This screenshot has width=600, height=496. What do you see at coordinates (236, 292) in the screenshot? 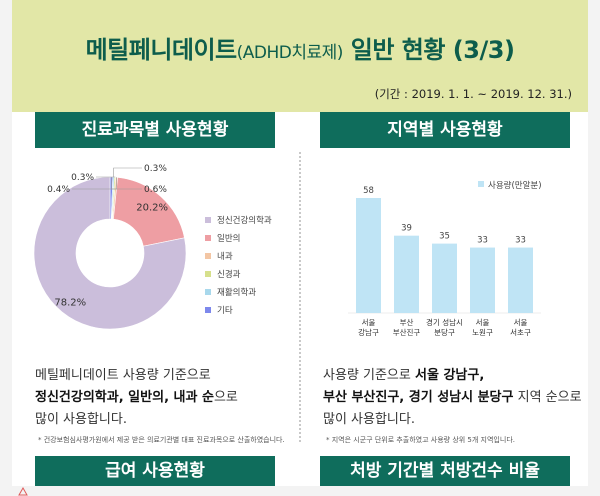
I see `legend-label-4: 재활의학과` at bounding box center [236, 292].